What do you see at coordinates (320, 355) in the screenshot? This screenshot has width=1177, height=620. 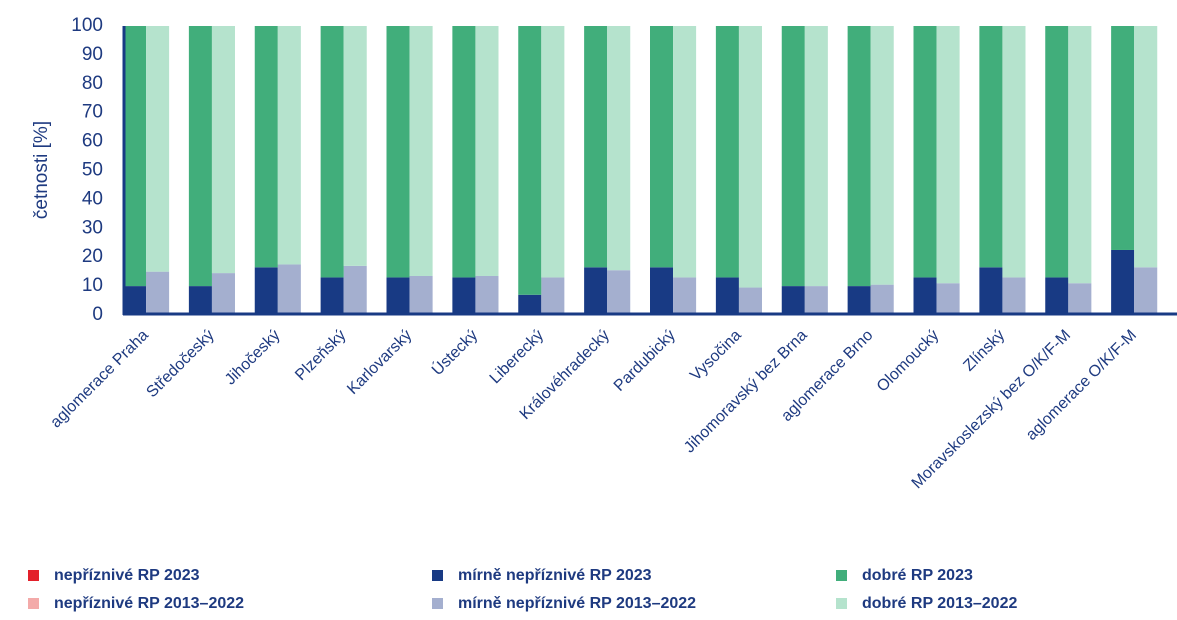 I see `x-tick-label: Plzeňský` at bounding box center [320, 355].